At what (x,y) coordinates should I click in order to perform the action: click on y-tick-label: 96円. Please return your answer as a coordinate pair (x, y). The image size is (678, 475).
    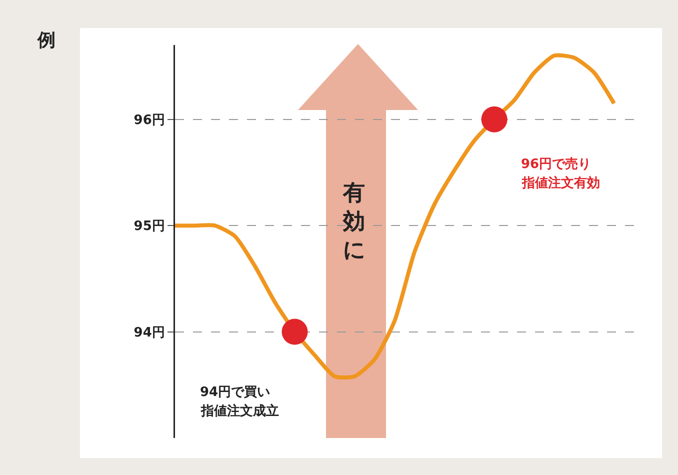
    Looking at the image, I should click on (149, 120).